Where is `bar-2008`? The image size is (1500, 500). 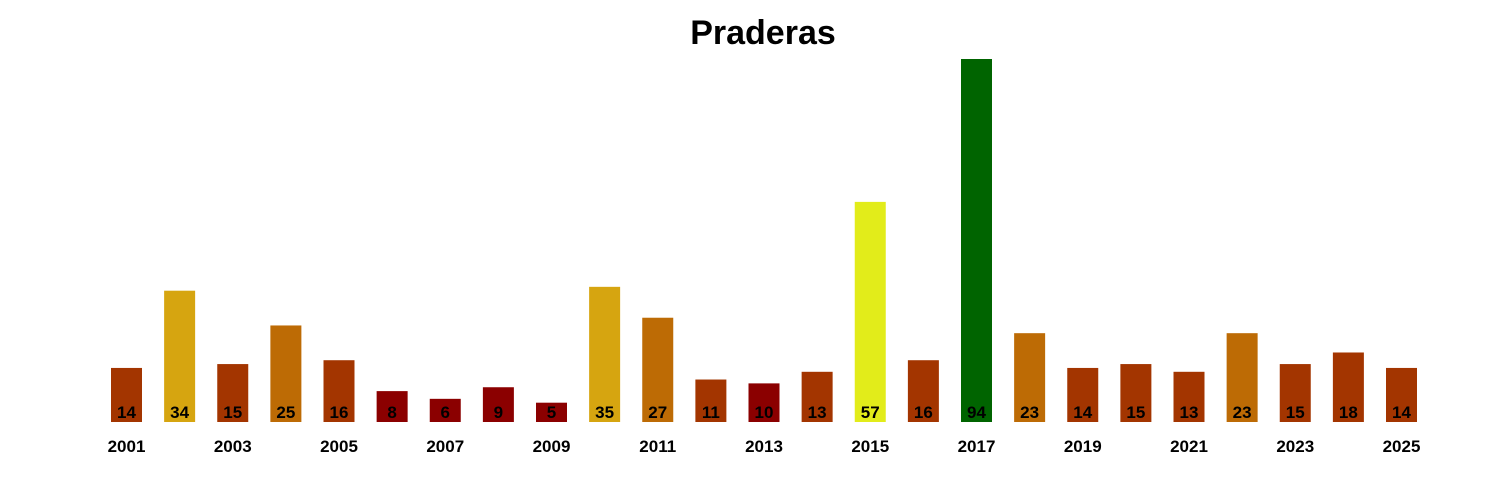
bar-2008 is located at coordinates (498, 404).